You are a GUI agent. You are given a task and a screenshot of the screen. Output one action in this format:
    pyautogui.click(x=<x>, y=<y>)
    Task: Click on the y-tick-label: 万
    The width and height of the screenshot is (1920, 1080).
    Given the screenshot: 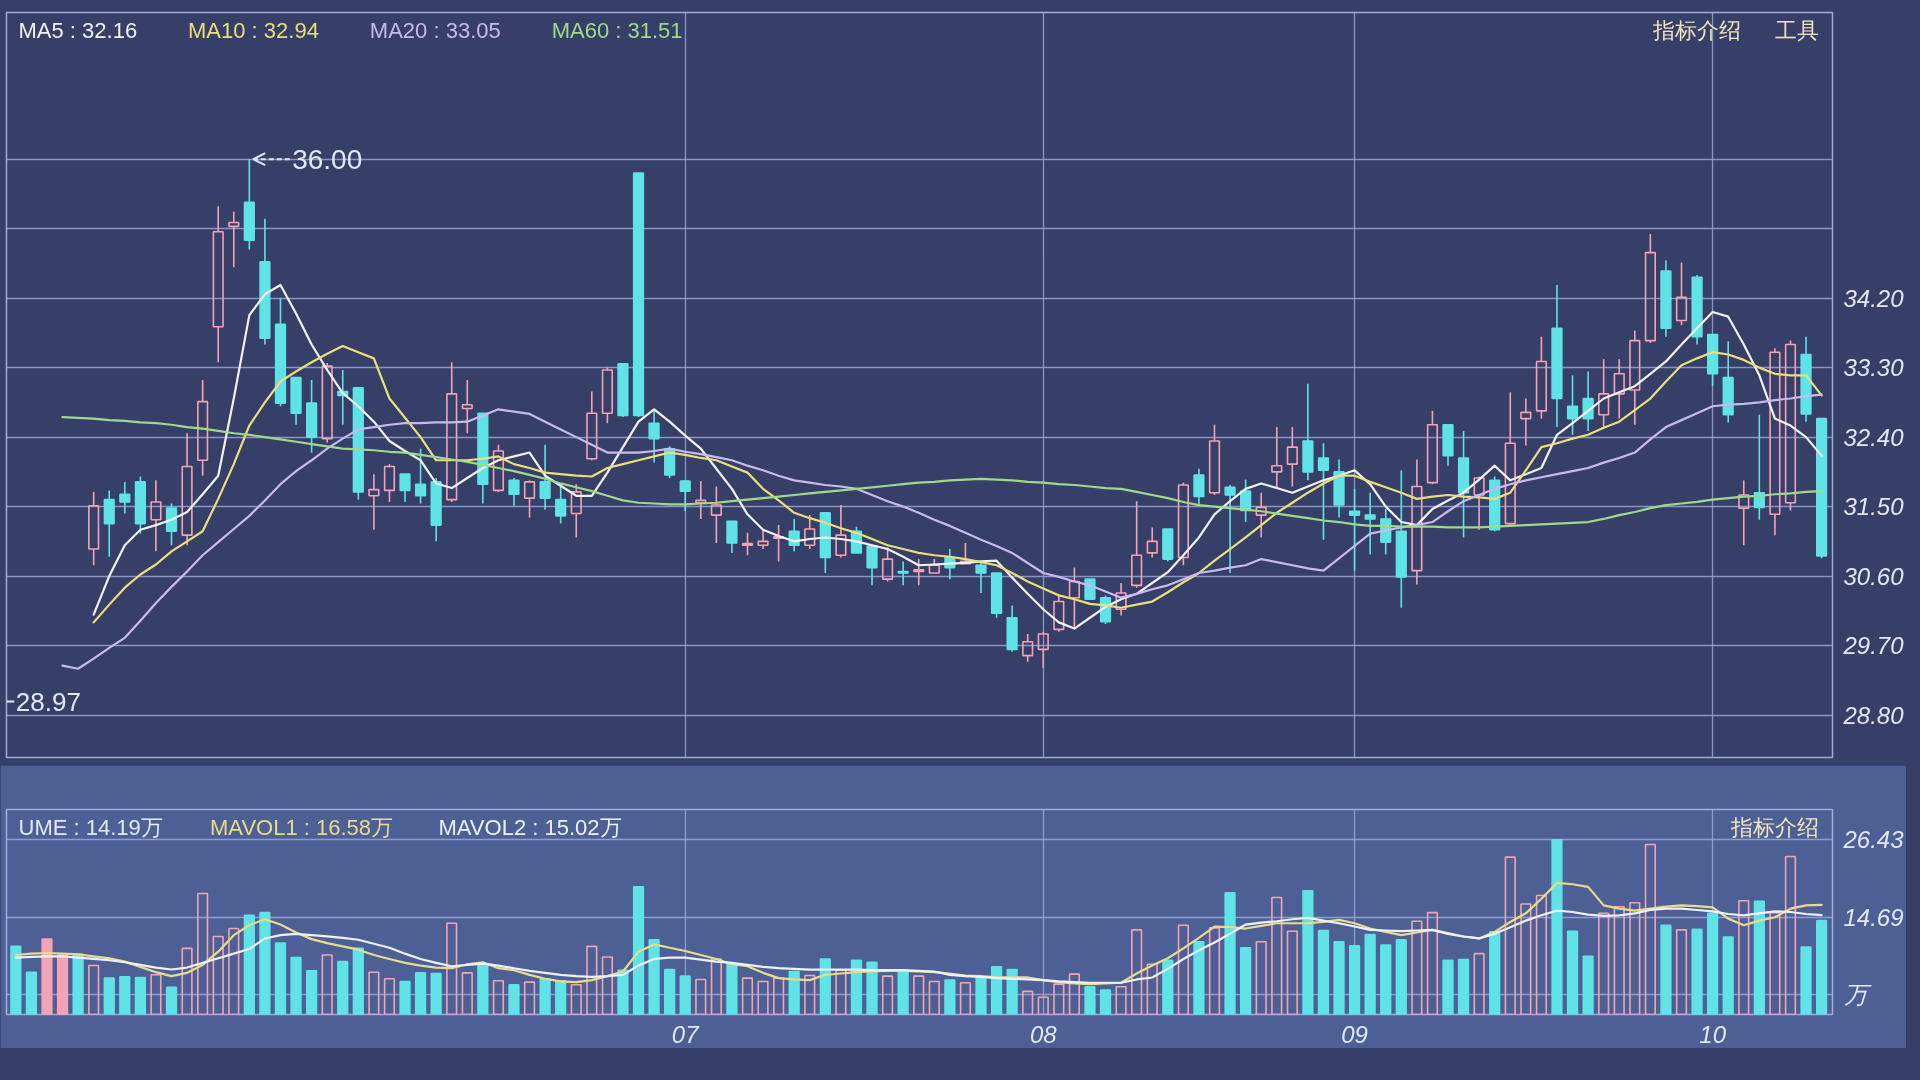 What is the action you would take?
    pyautogui.click(x=1857, y=995)
    